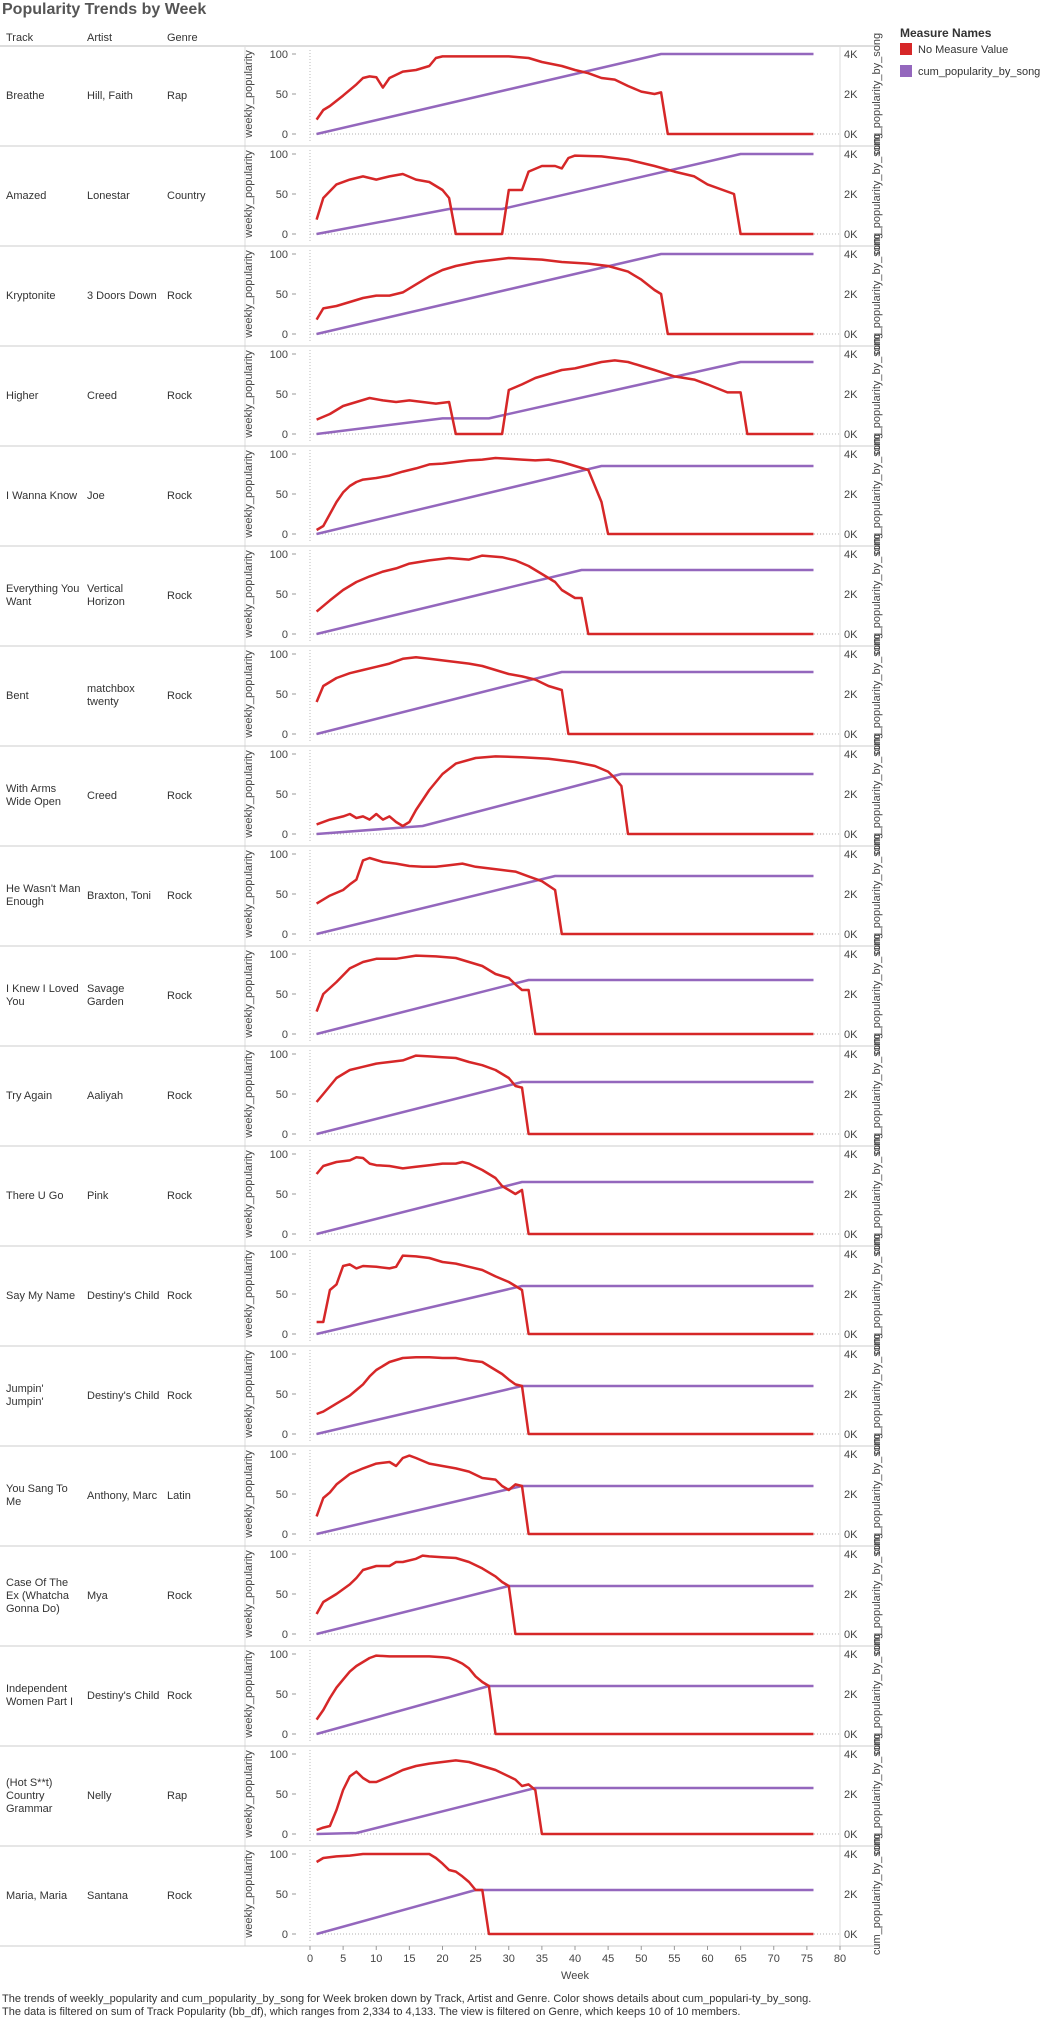 This screenshot has width=1045, height=2036. What do you see at coordinates (96, 495) in the screenshot?
I see `row-artist: Joe` at bounding box center [96, 495].